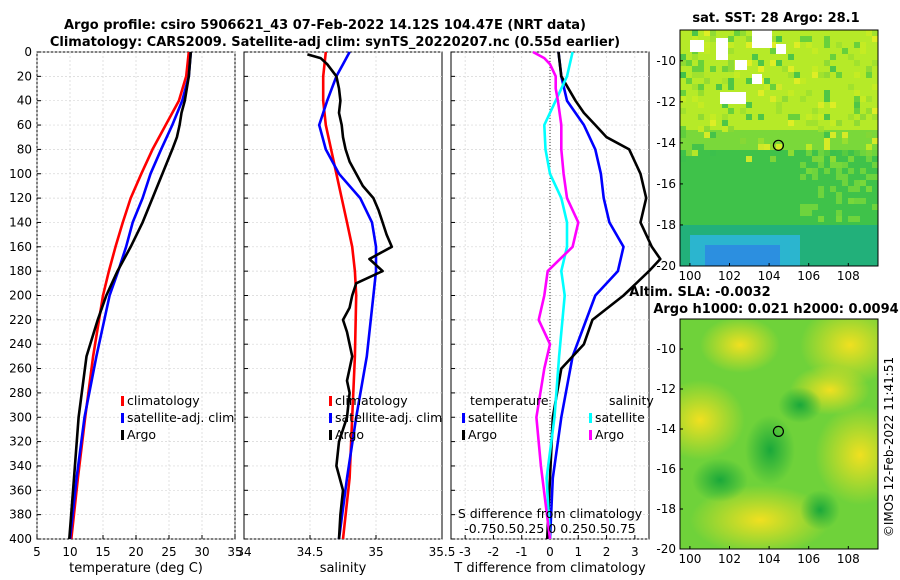  I want to click on x-axis-label: temperature (deg C), so click(136, 568).